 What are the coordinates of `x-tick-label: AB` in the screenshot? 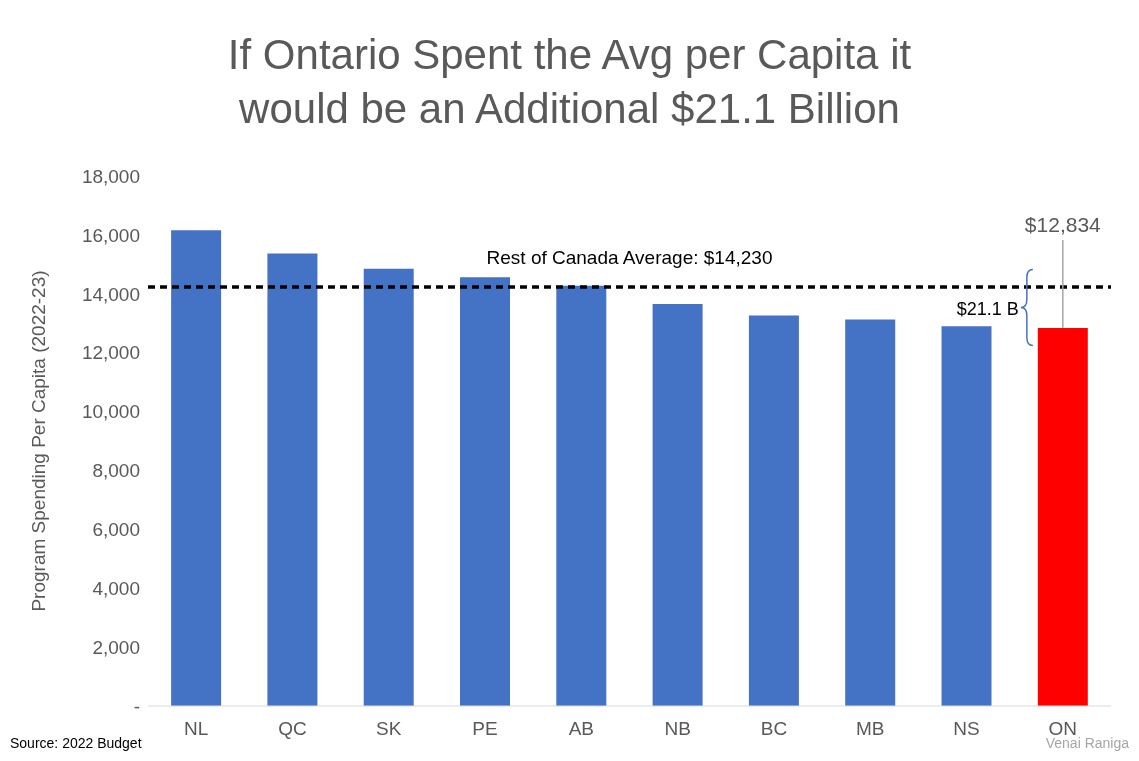 It's located at (581, 729).